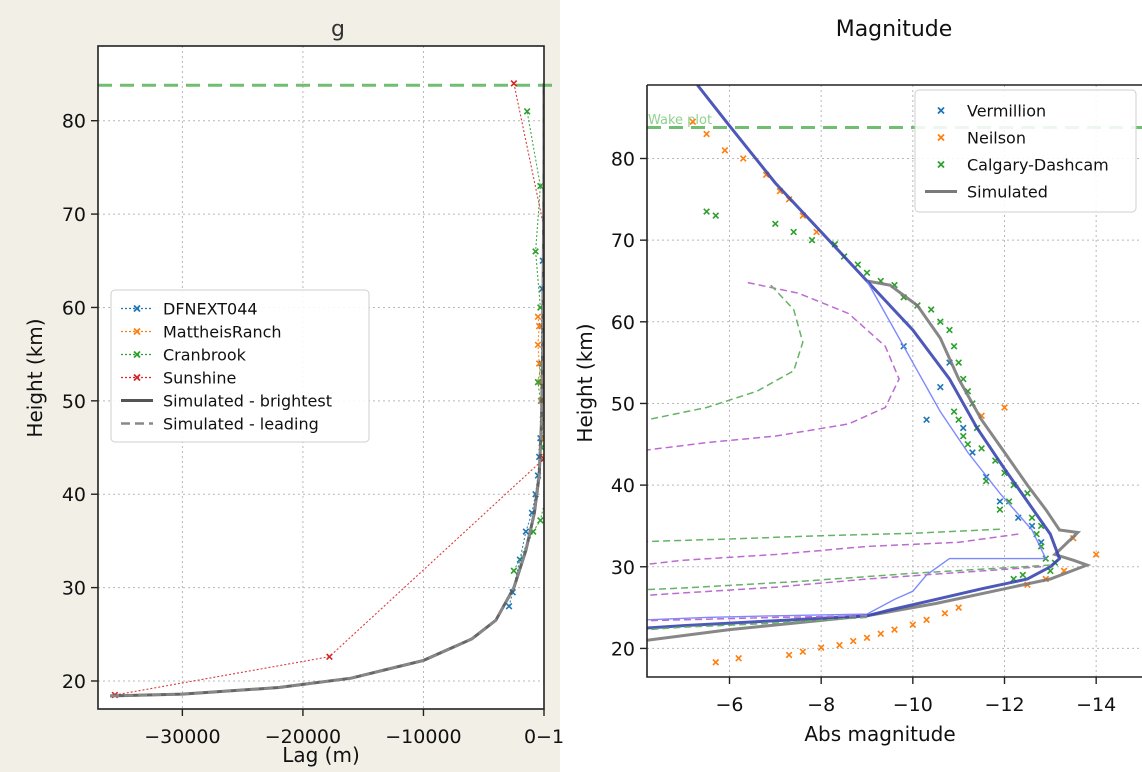 The height and width of the screenshot is (772, 1142). I want to click on legend-label: Vermillion, so click(1006, 111).